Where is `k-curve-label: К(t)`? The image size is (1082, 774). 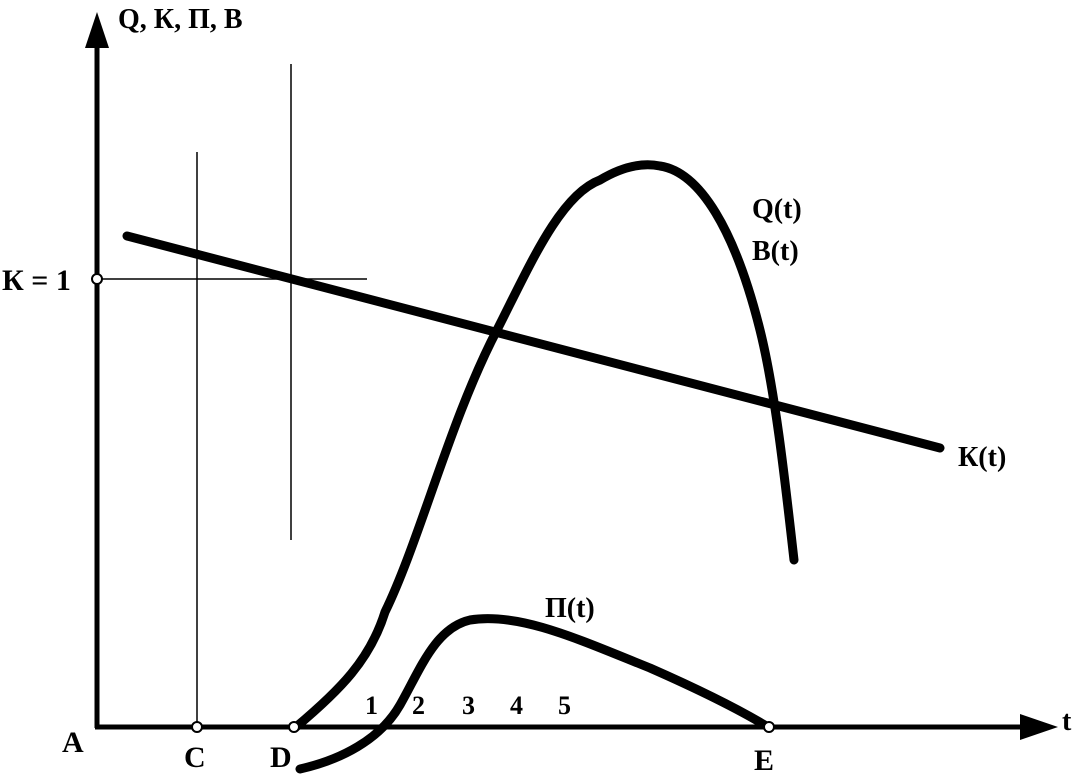
k-curve-label: К(t) is located at coordinates (982, 457).